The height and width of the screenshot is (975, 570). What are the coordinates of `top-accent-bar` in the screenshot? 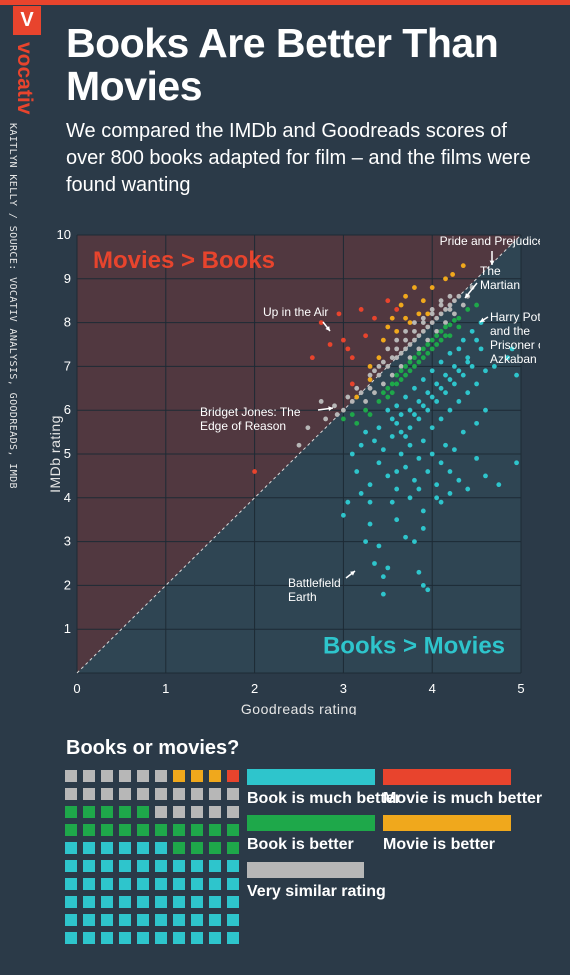 It's located at (285, 2).